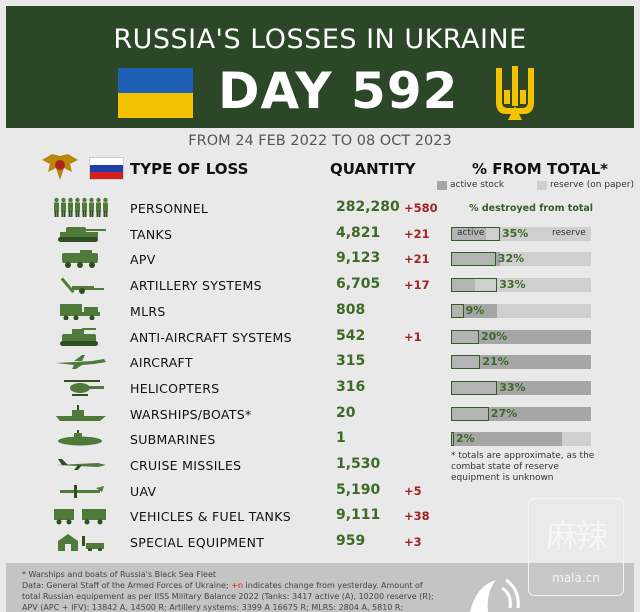 The width and height of the screenshot is (640, 612). What do you see at coordinates (351, 541) in the screenshot?
I see `loss-quantity: 959` at bounding box center [351, 541].